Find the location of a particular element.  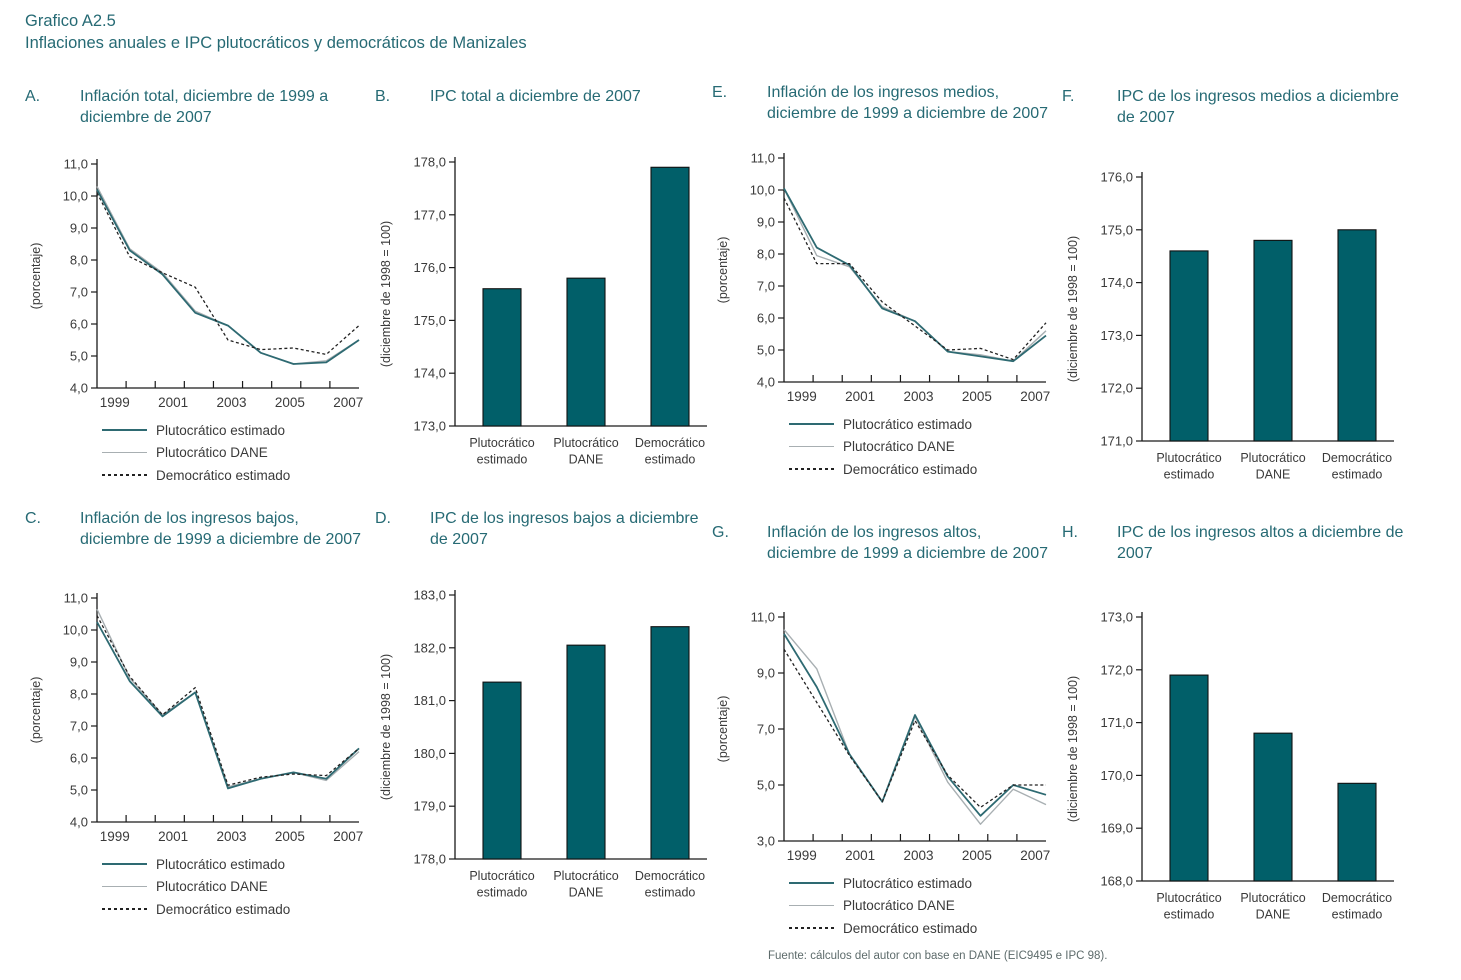

chart-e-letter: E. is located at coordinates (720, 92).